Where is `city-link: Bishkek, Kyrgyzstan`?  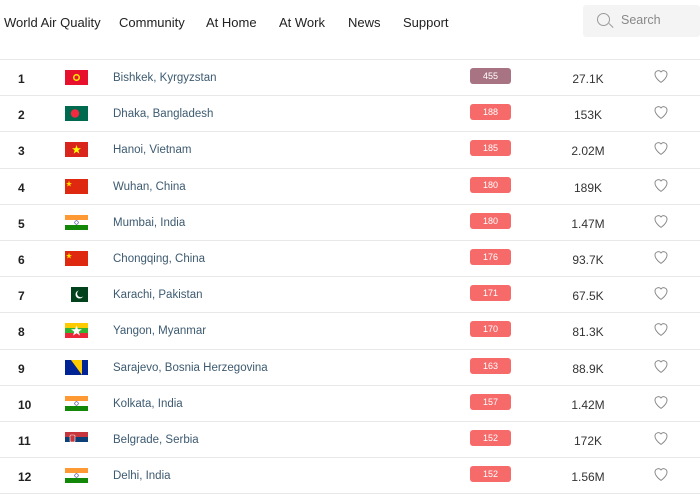 city-link: Bishkek, Kyrgyzstan is located at coordinates (165, 78).